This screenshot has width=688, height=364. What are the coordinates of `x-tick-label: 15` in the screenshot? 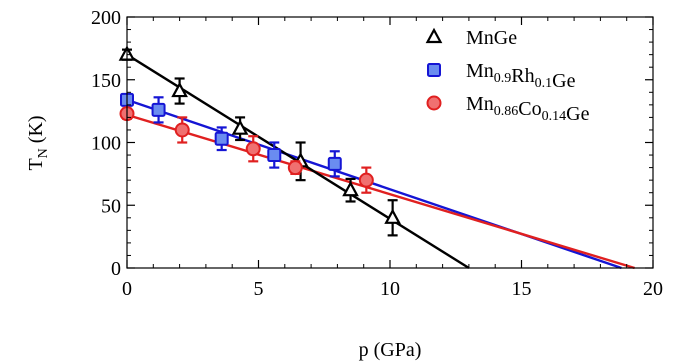 It's located at (522, 289).